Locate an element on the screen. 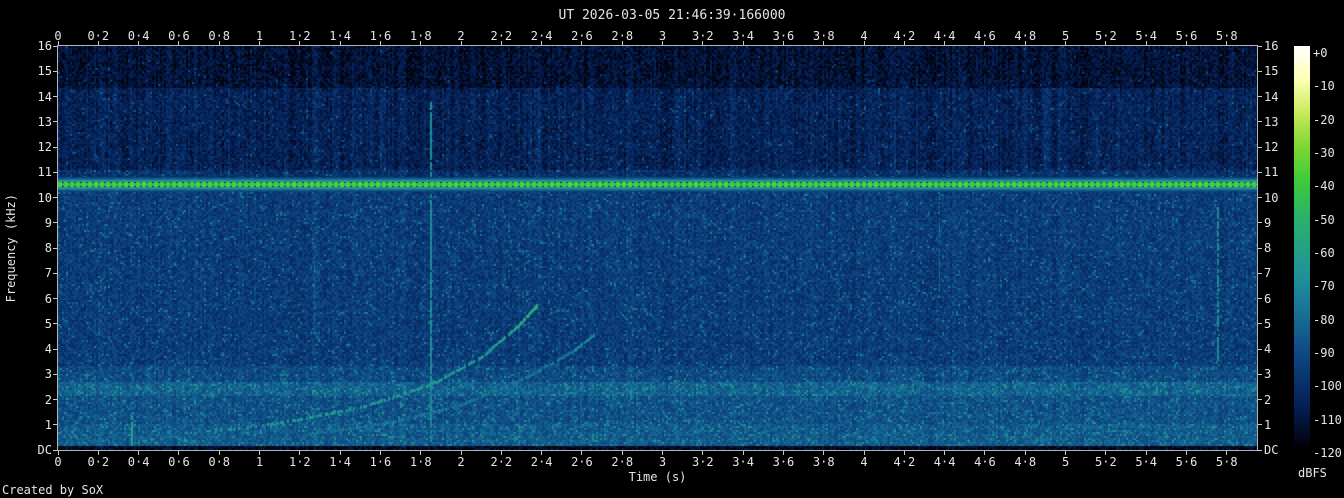 This screenshot has width=1344, height=498. time-tick-label: 1·4 is located at coordinates (340, 36).